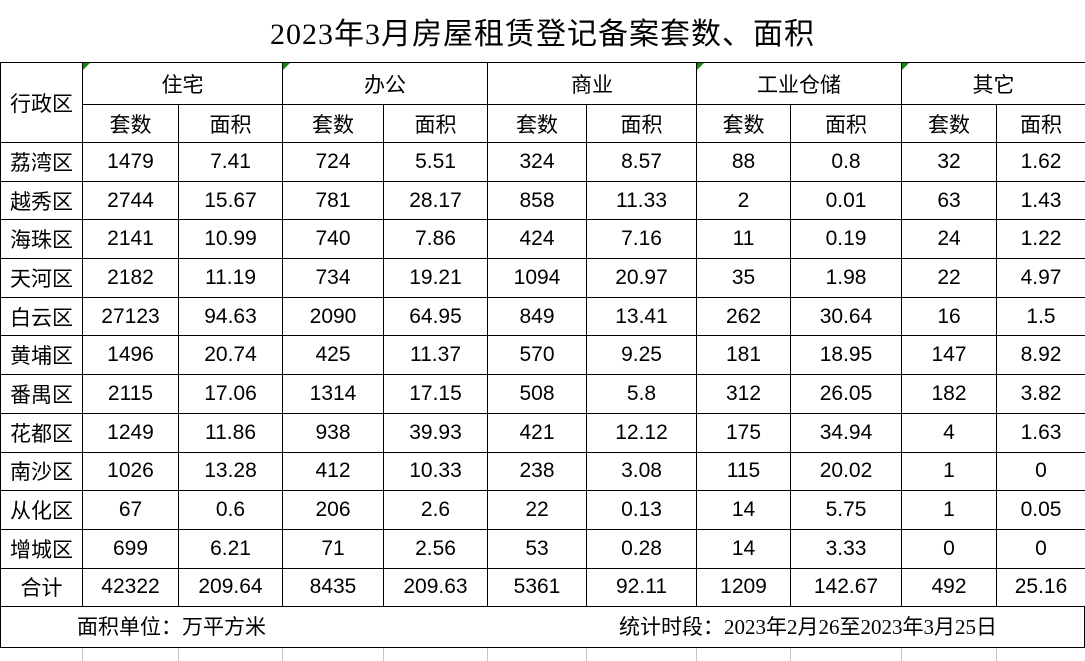  Describe the element at coordinates (333, 355) in the screenshot. I see `value-cell: 425` at that location.